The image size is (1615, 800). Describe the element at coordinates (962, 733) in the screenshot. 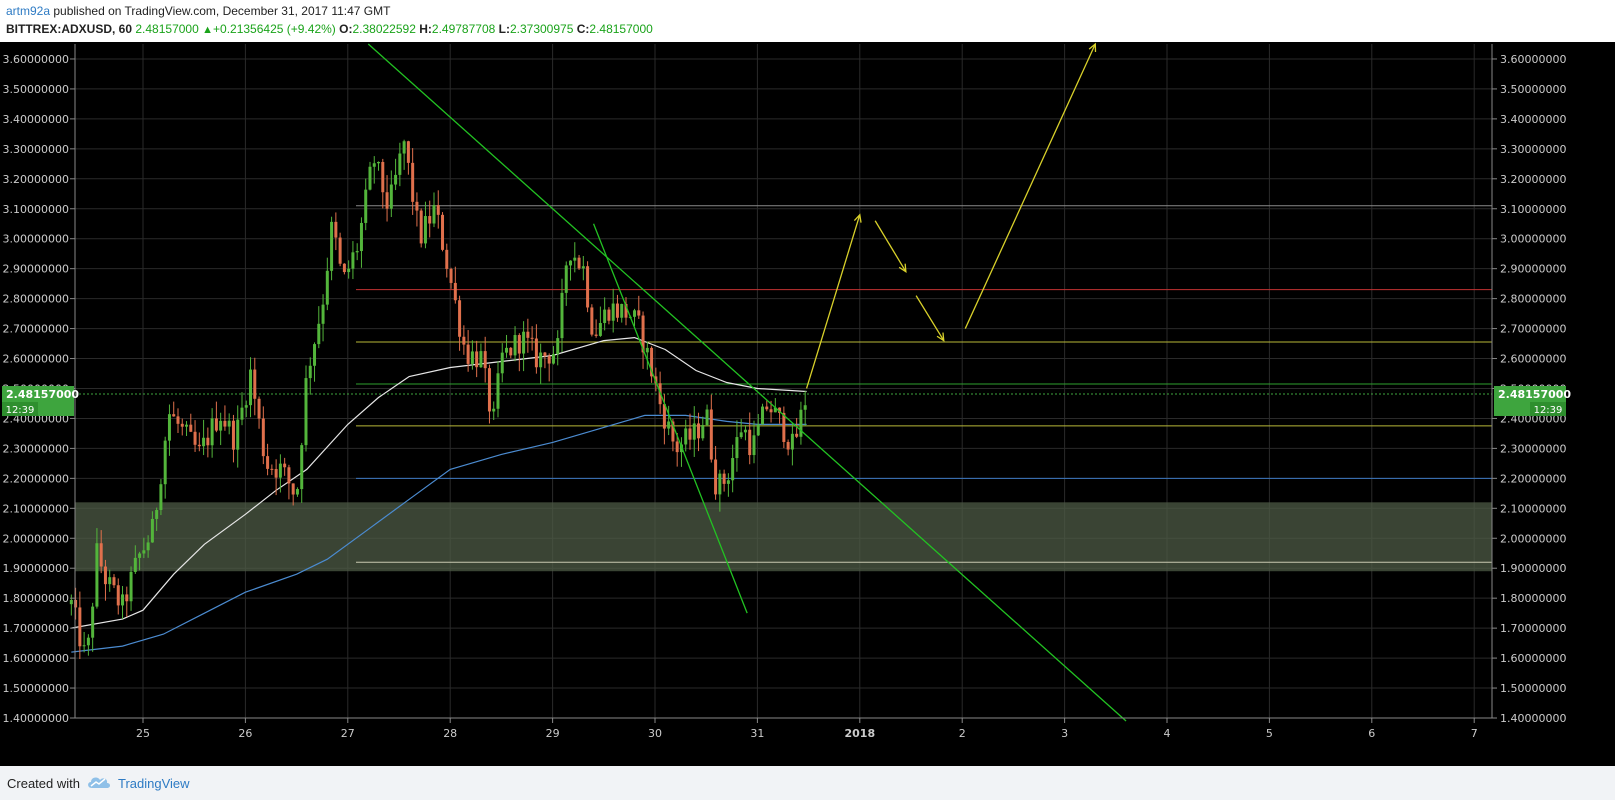

I see `x-tick-label: 2` at that location.